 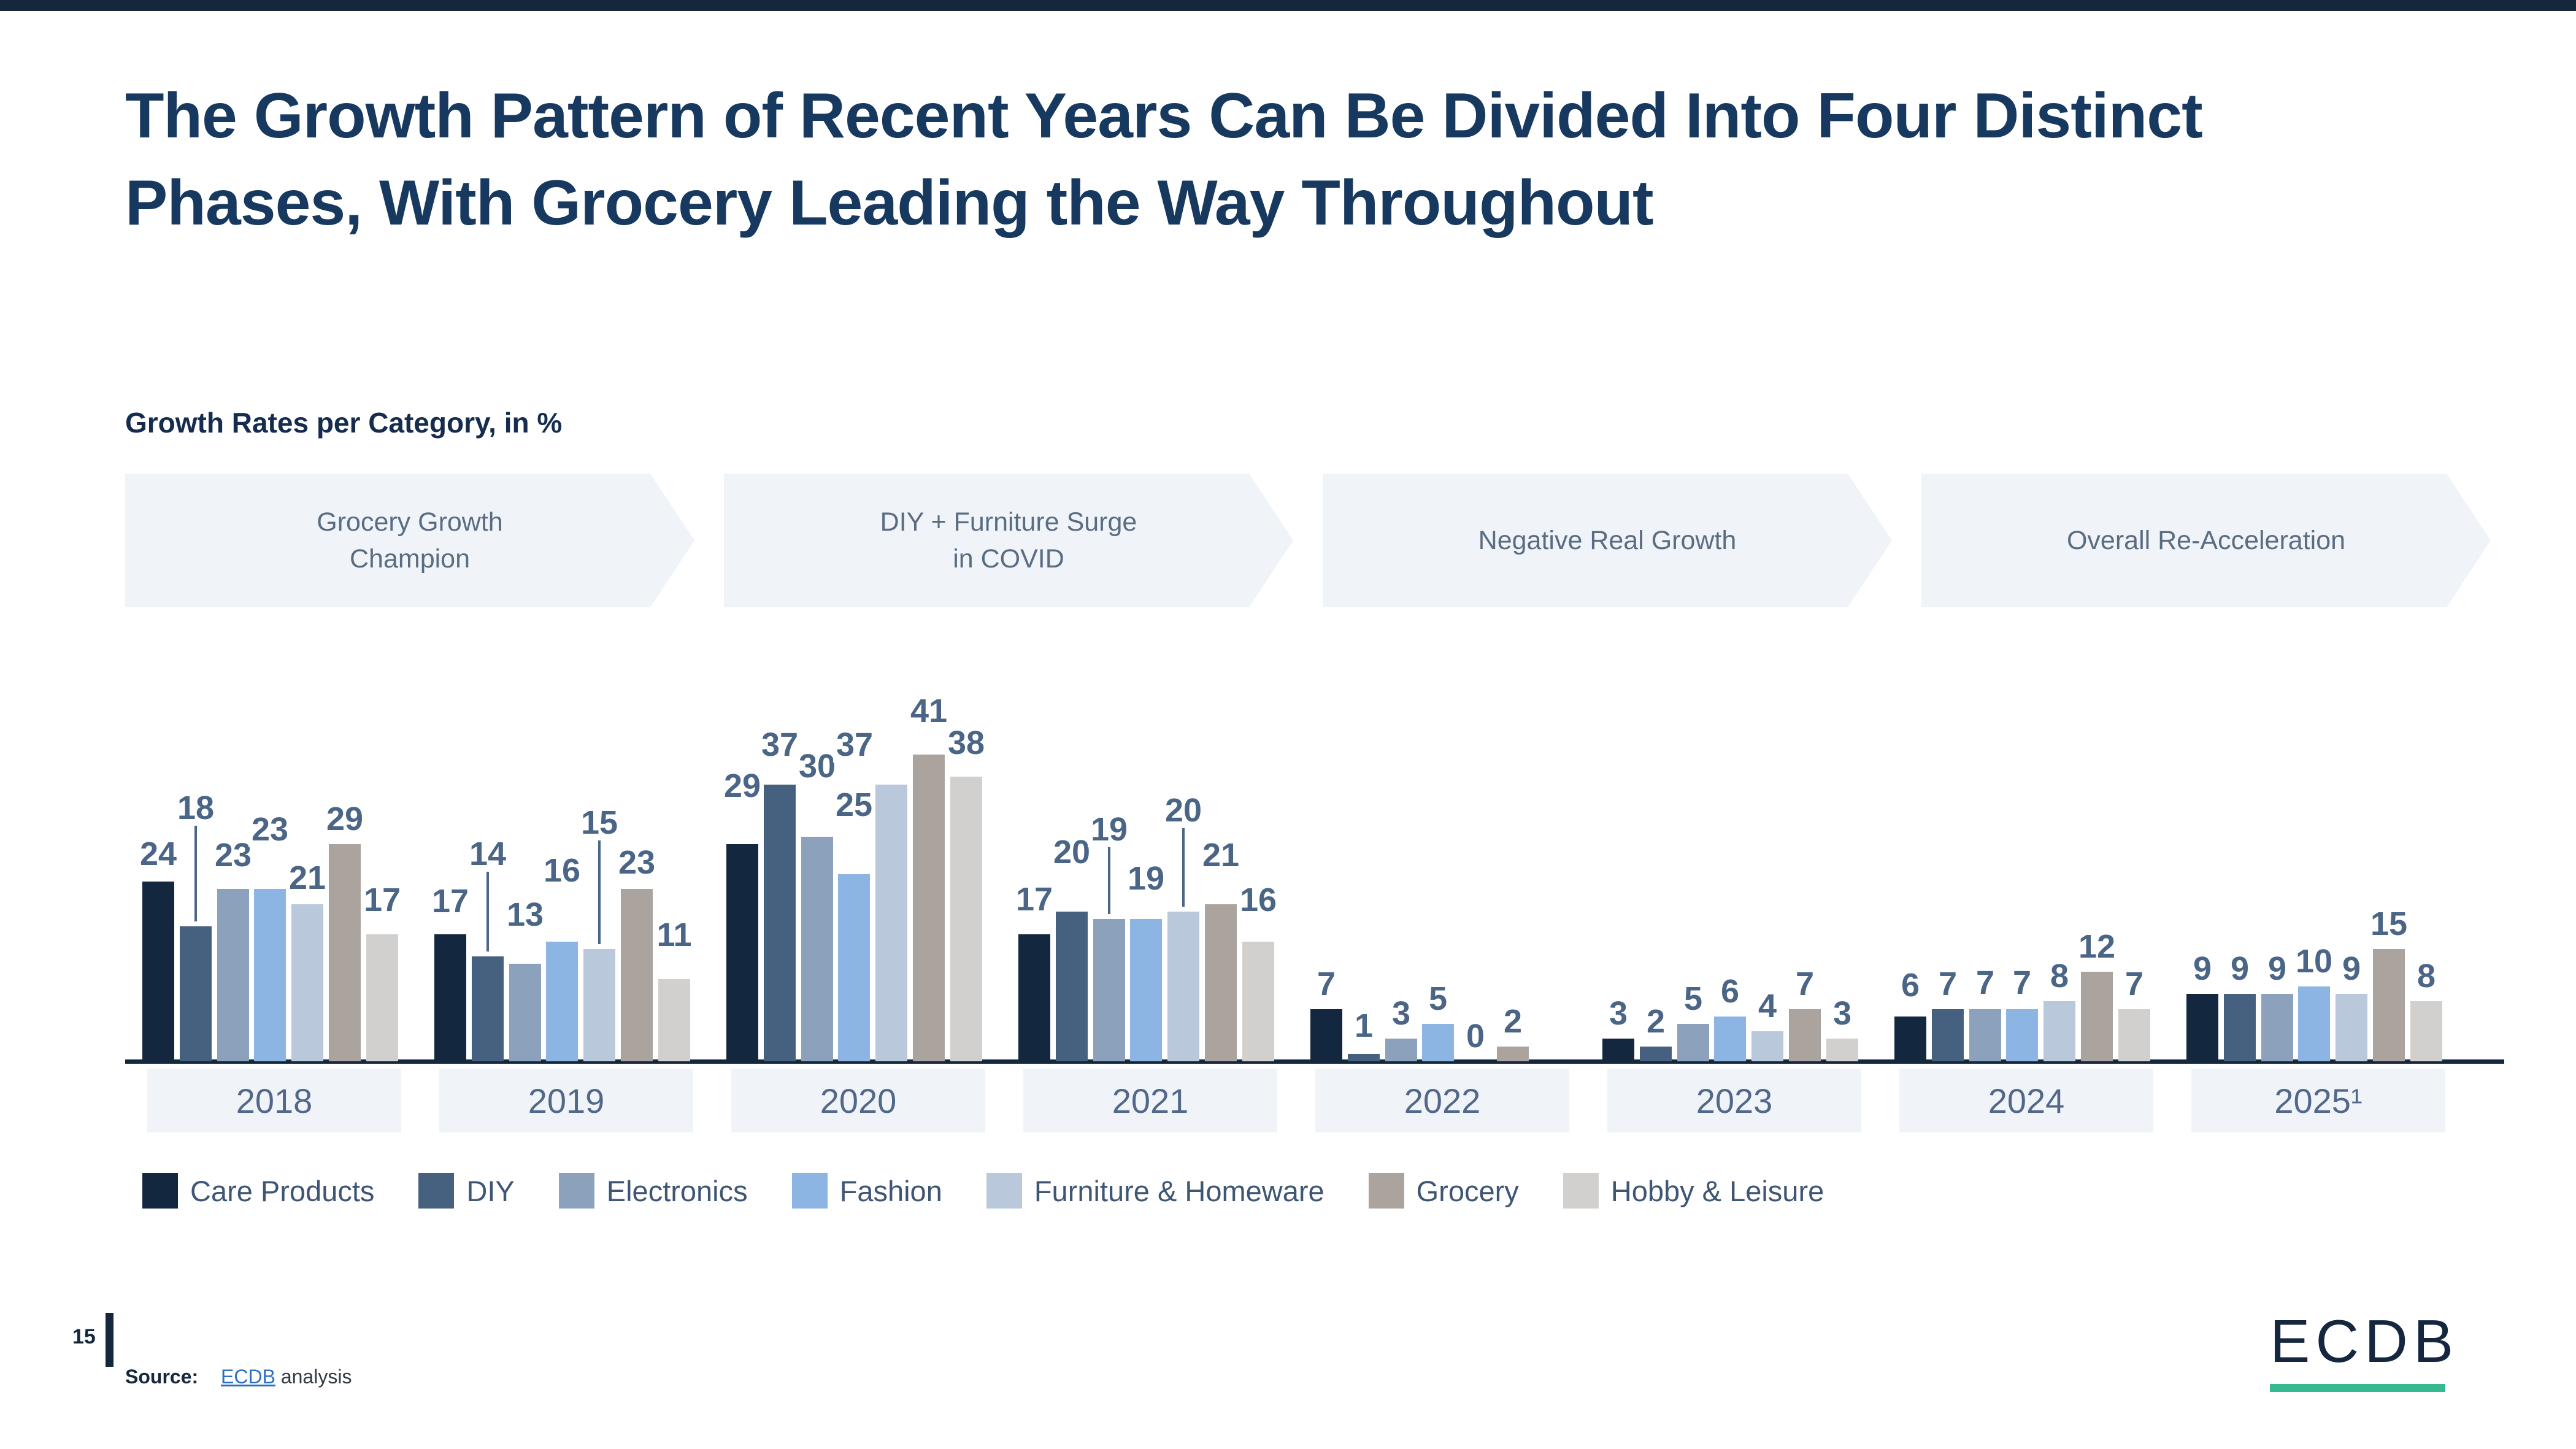 What do you see at coordinates (525, 1012) in the screenshot?
I see `bar-2019-electronics` at bounding box center [525, 1012].